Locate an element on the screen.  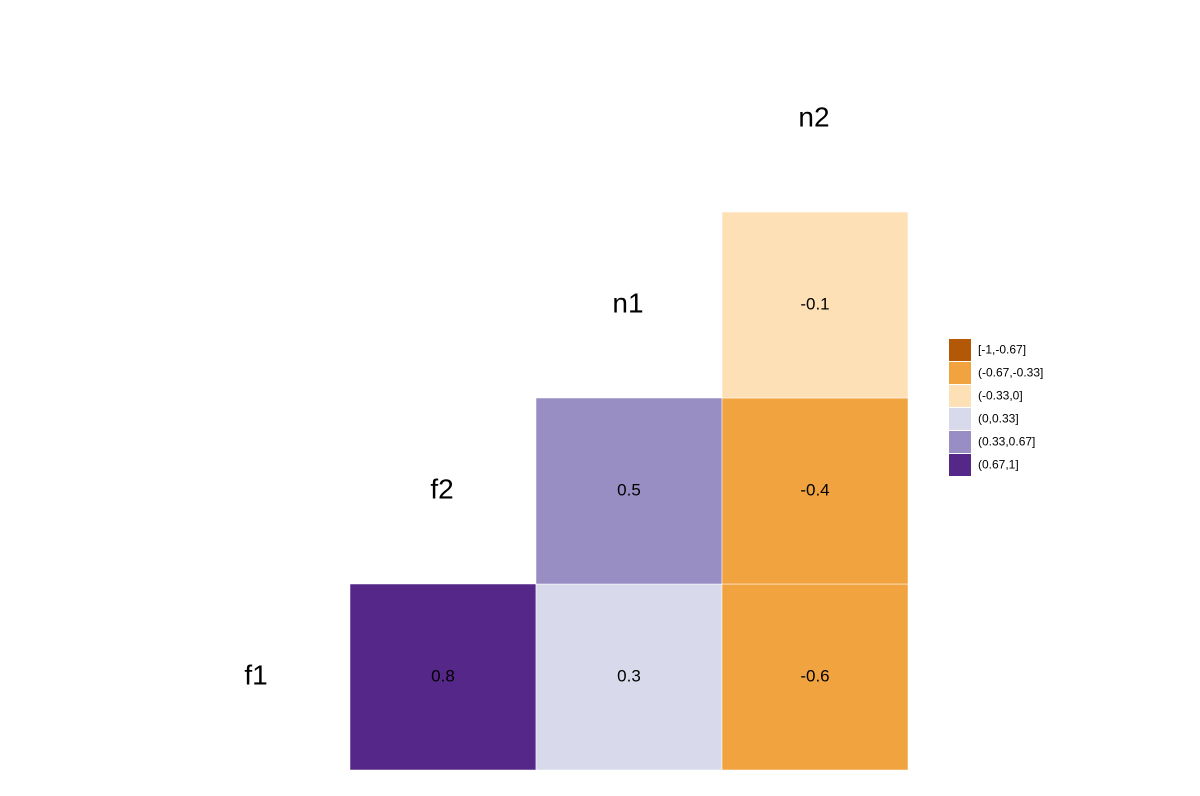
cell-value: -0.4 is located at coordinates (814, 489).